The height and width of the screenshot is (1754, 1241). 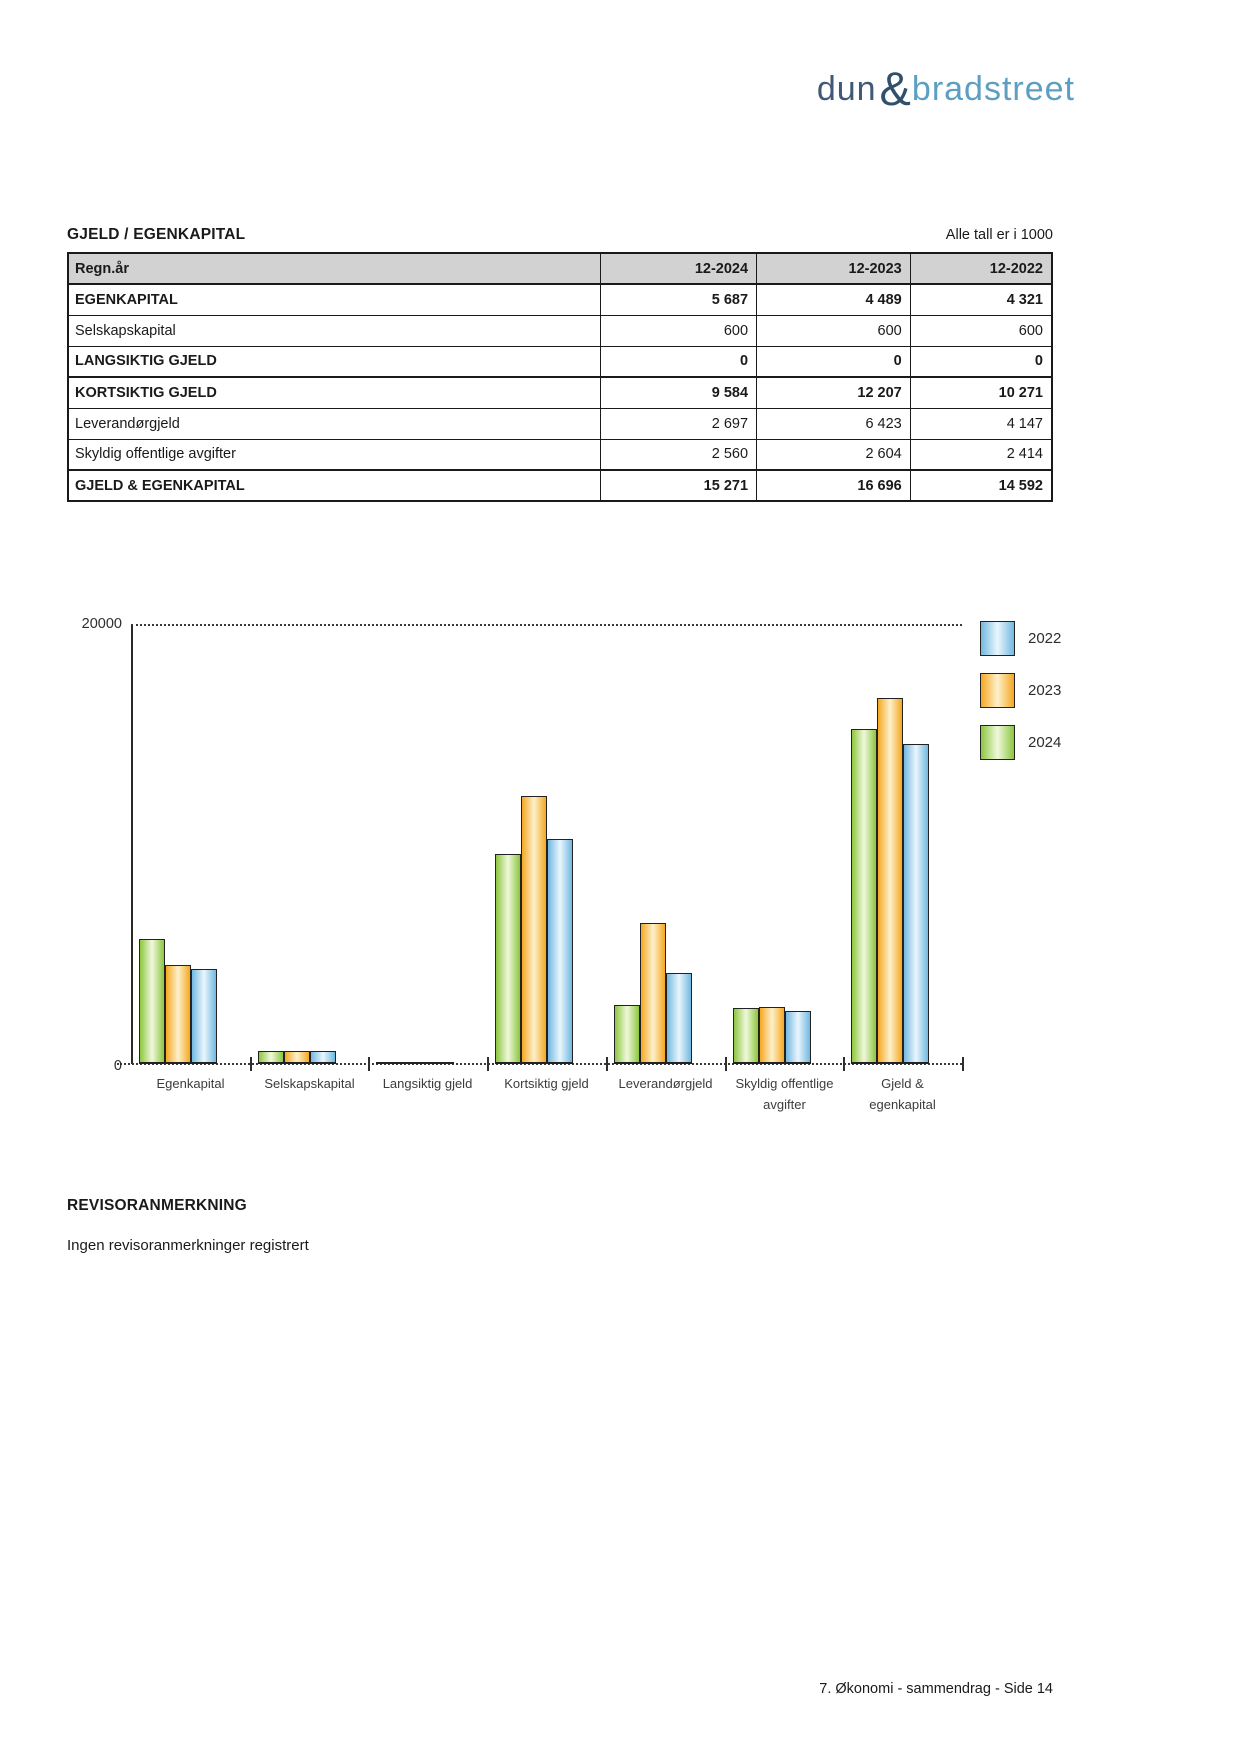 What do you see at coordinates (627, 1034) in the screenshot?
I see `bar-2024-leverandorgjeld` at bounding box center [627, 1034].